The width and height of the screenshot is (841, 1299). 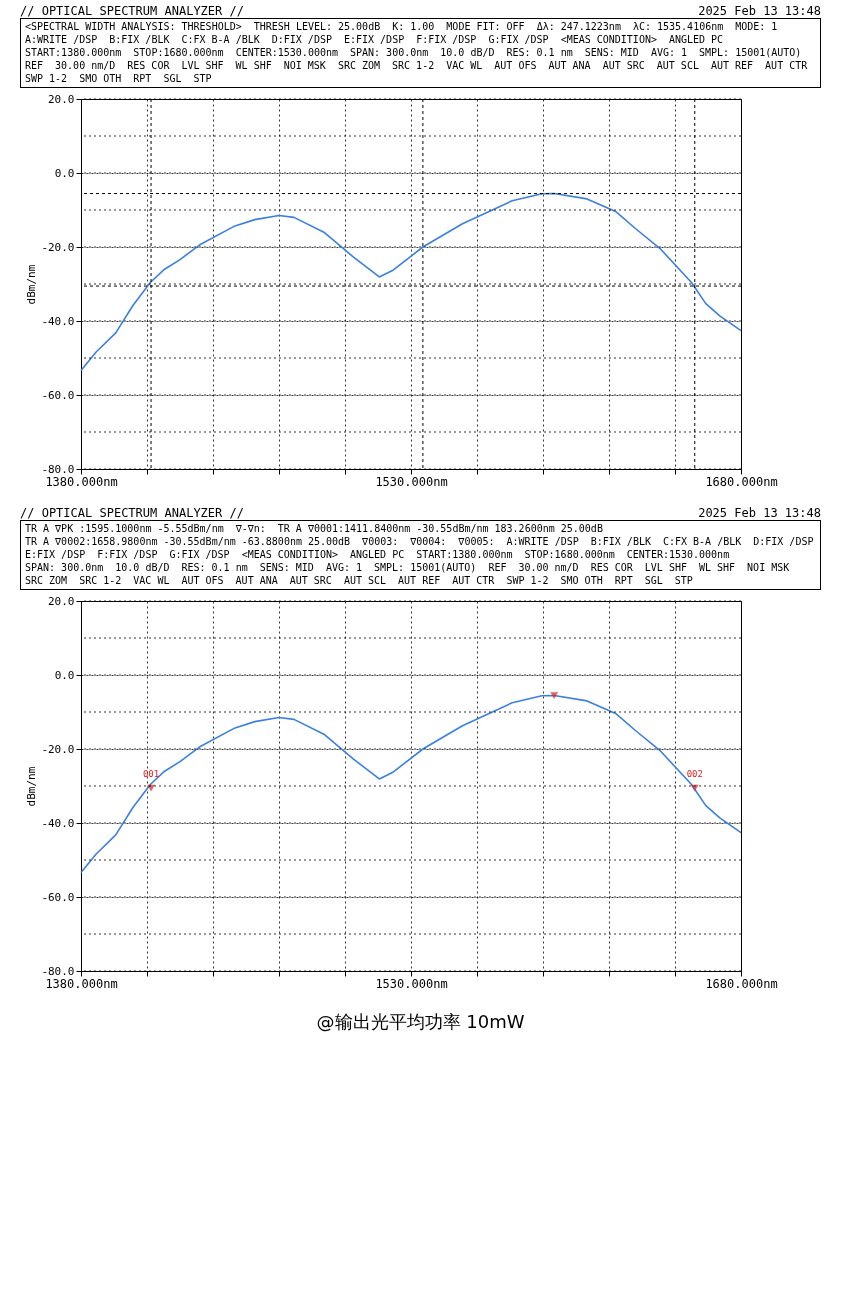 What do you see at coordinates (317, 27) in the screenshot?
I see `text: THRESH LEVEL: 25.00dB` at bounding box center [317, 27].